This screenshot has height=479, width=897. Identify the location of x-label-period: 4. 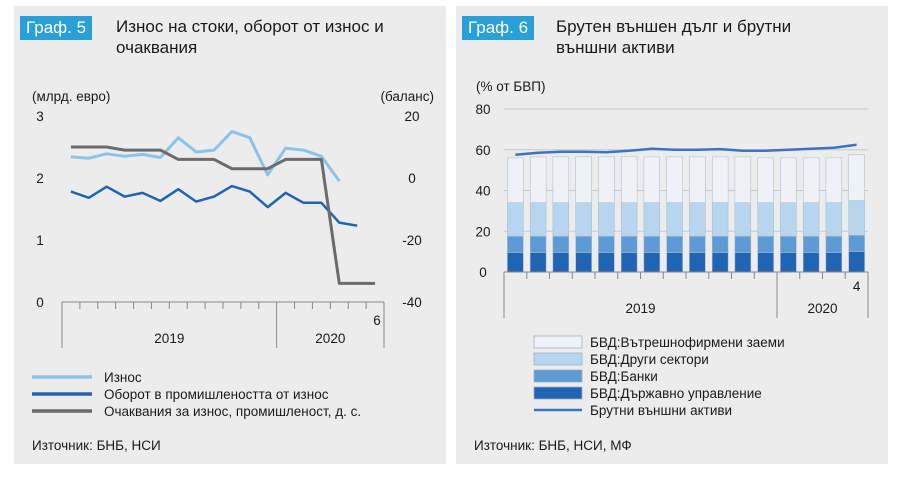
(857, 286).